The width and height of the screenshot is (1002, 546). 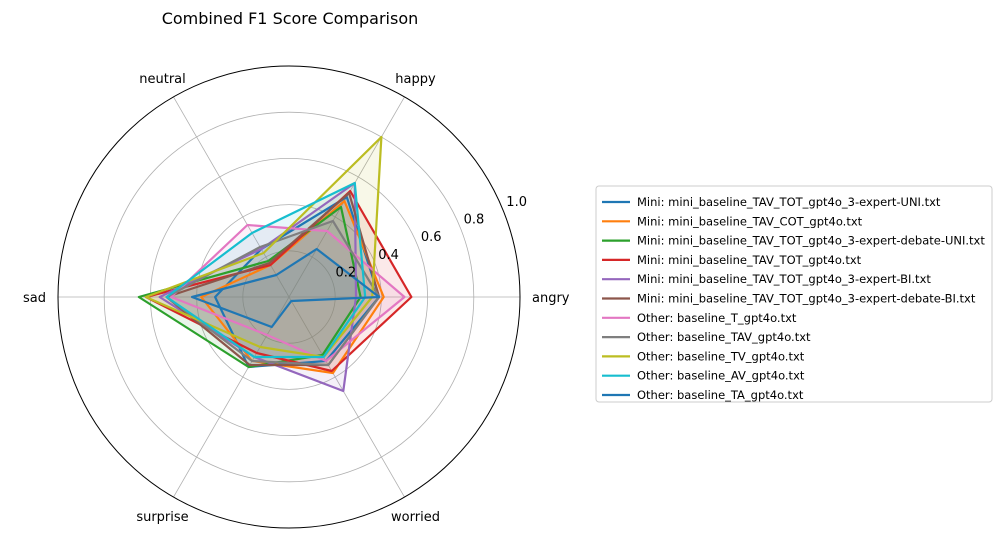 What do you see at coordinates (474, 220) in the screenshot?
I see `radial-tick-label: 0.8` at bounding box center [474, 220].